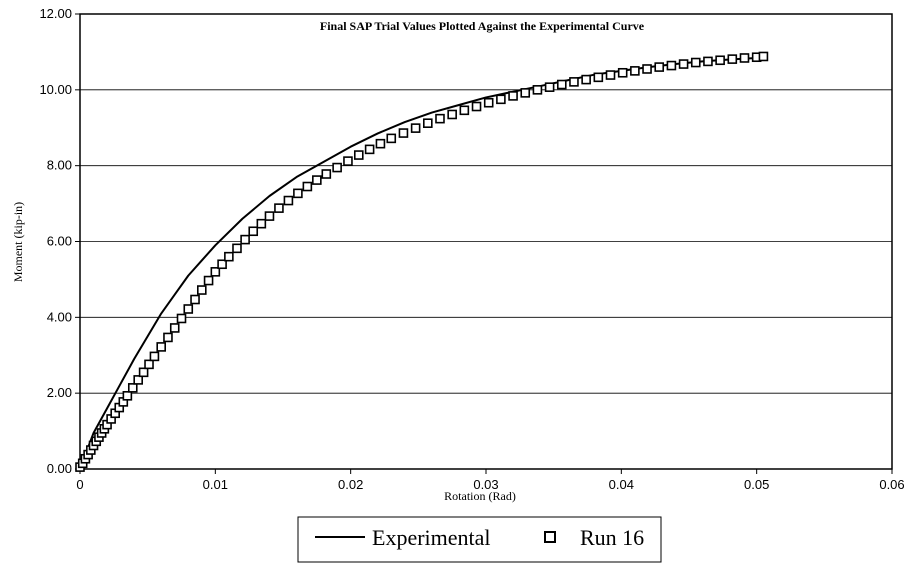 The height and width of the screenshot is (582, 912). I want to click on y-tick-label: 10.00, so click(55, 89).